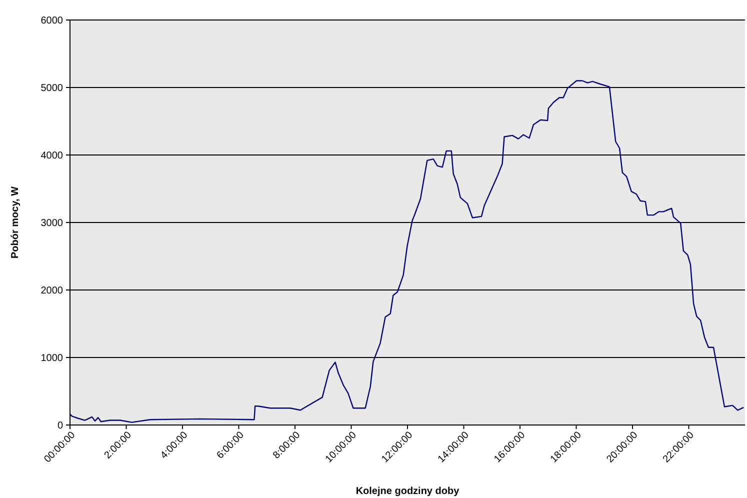 The image size is (747, 498). Describe the element at coordinates (52, 291) in the screenshot. I see `y-tick-label: 2000` at that location.